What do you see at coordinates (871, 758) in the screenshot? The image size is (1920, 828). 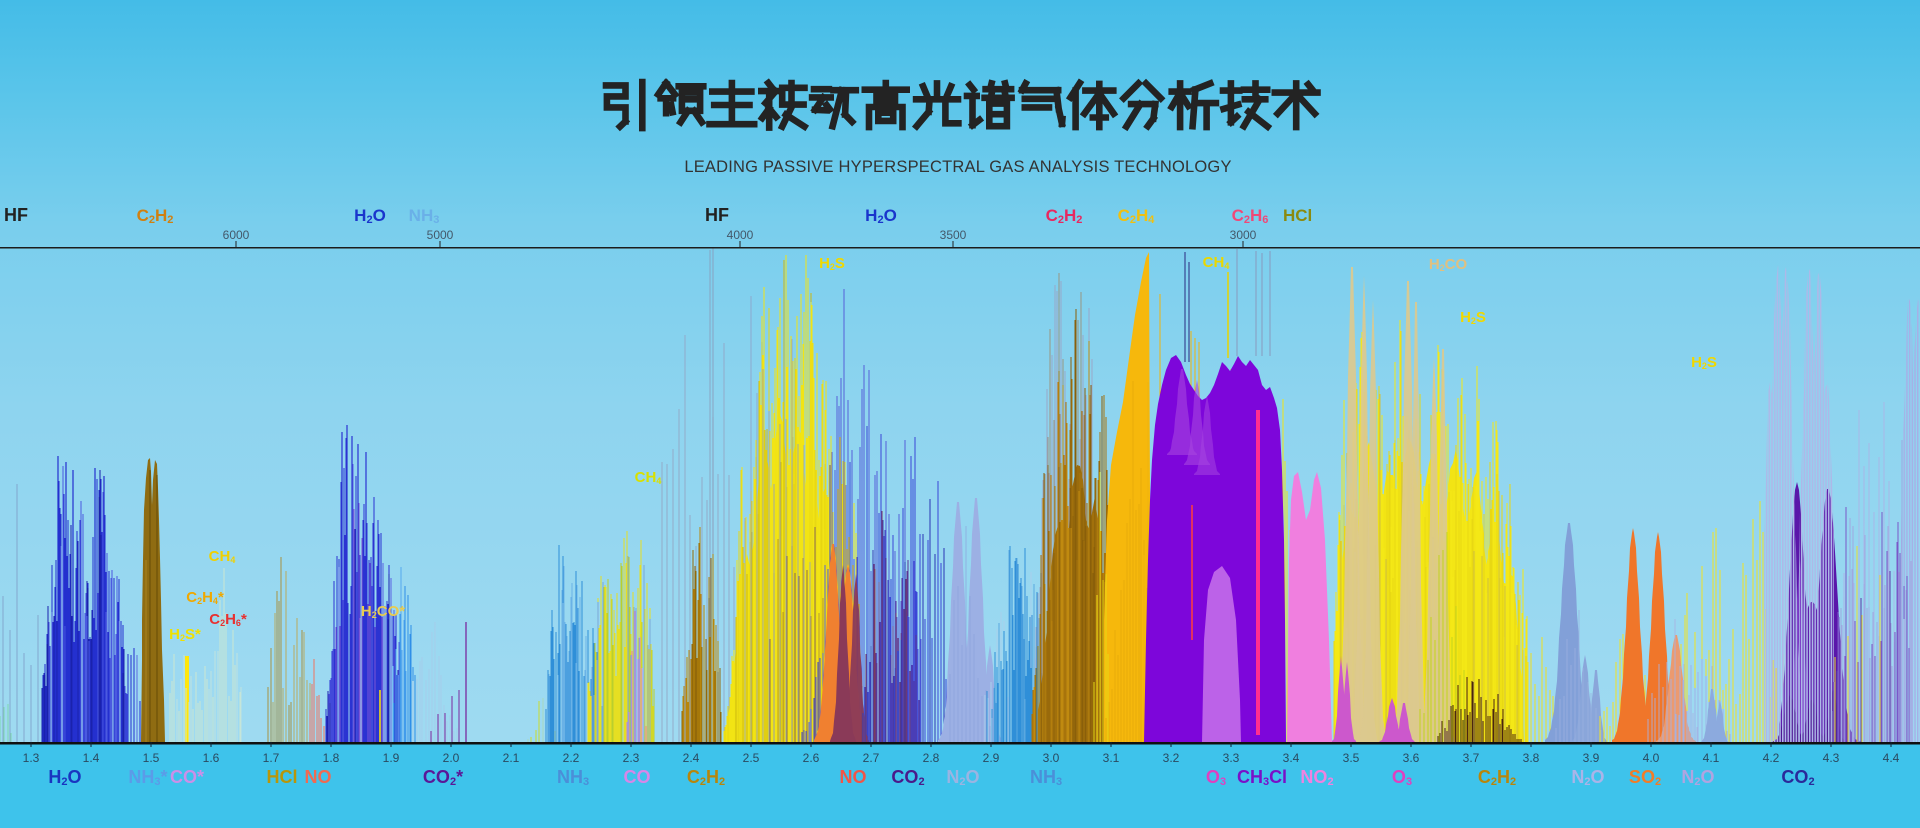 I see `svg-text: 2.7` at bounding box center [871, 758].